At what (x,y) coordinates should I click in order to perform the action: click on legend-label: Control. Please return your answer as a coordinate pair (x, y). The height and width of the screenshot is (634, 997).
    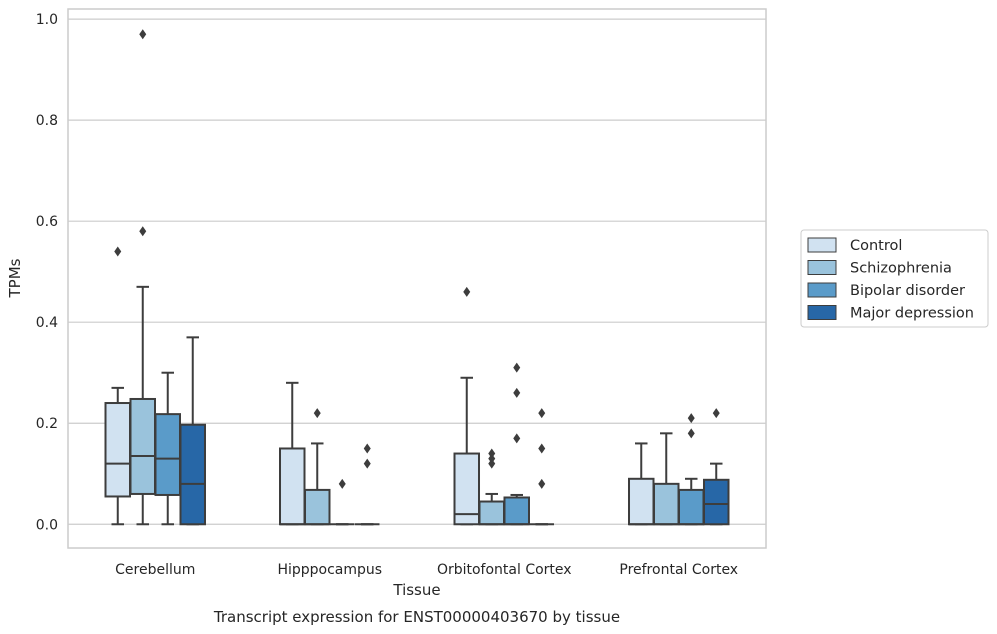
    Looking at the image, I should click on (876, 246).